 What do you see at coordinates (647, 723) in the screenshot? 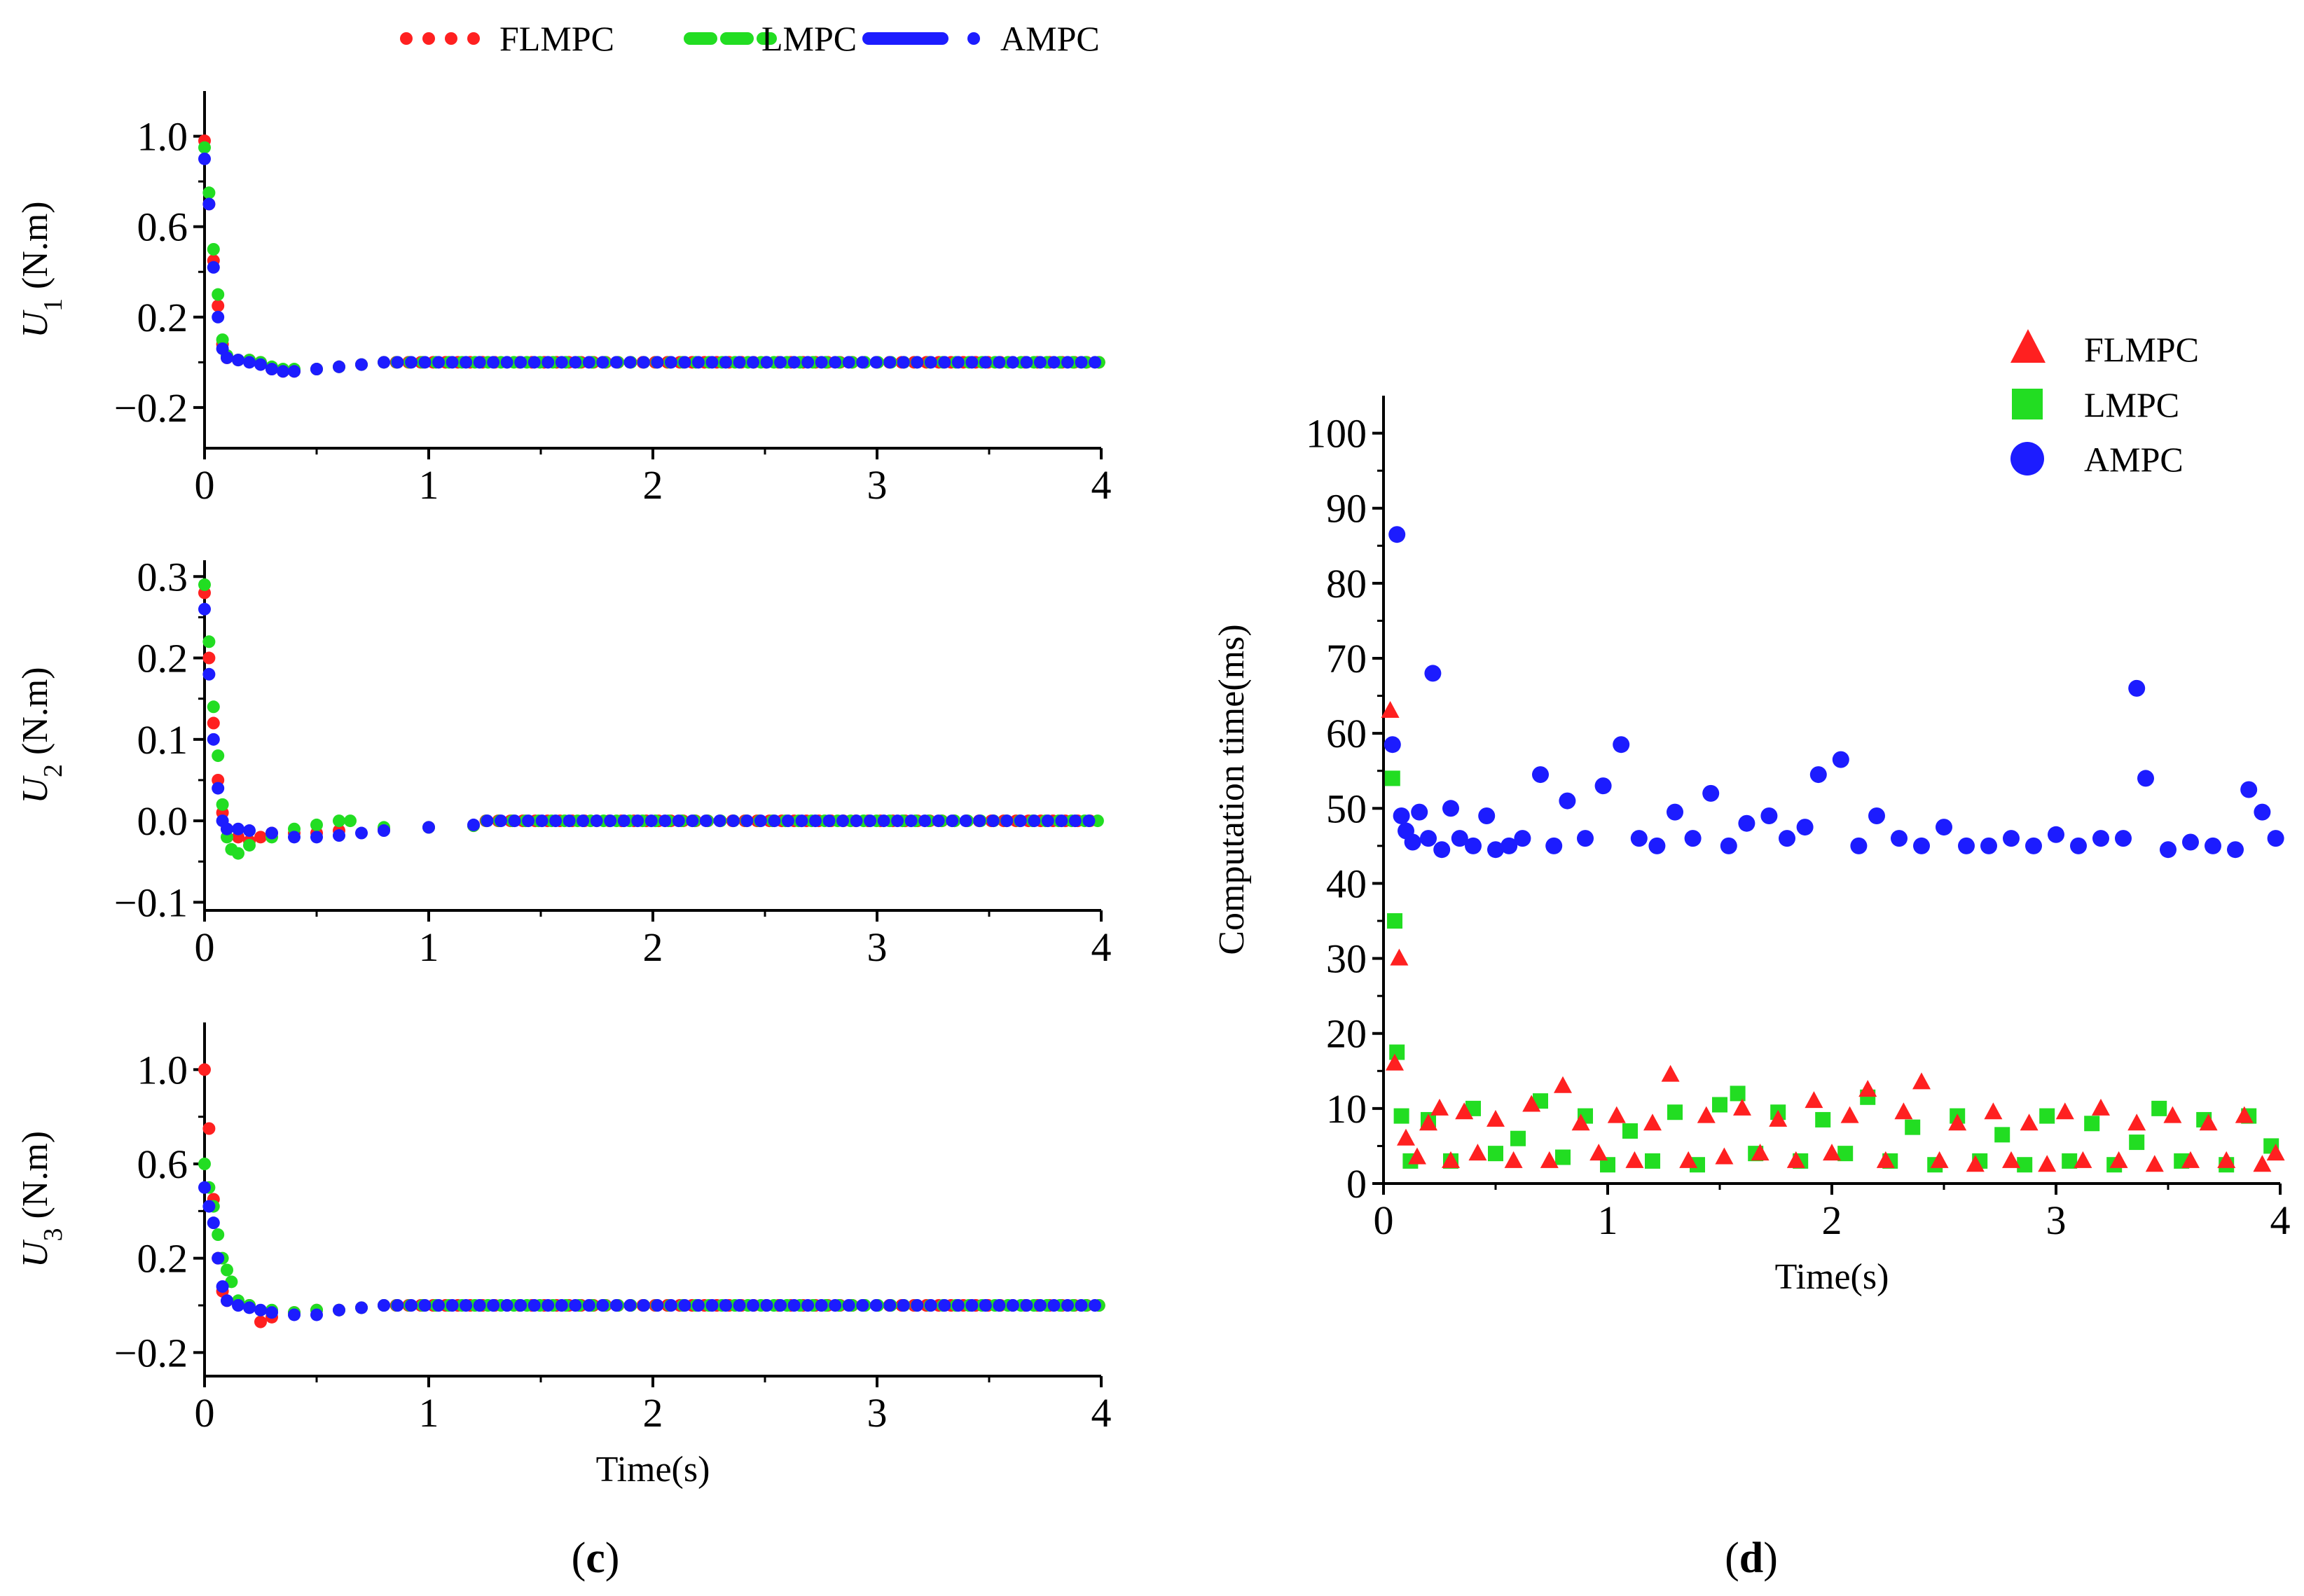
I see `series-ampc` at bounding box center [647, 723].